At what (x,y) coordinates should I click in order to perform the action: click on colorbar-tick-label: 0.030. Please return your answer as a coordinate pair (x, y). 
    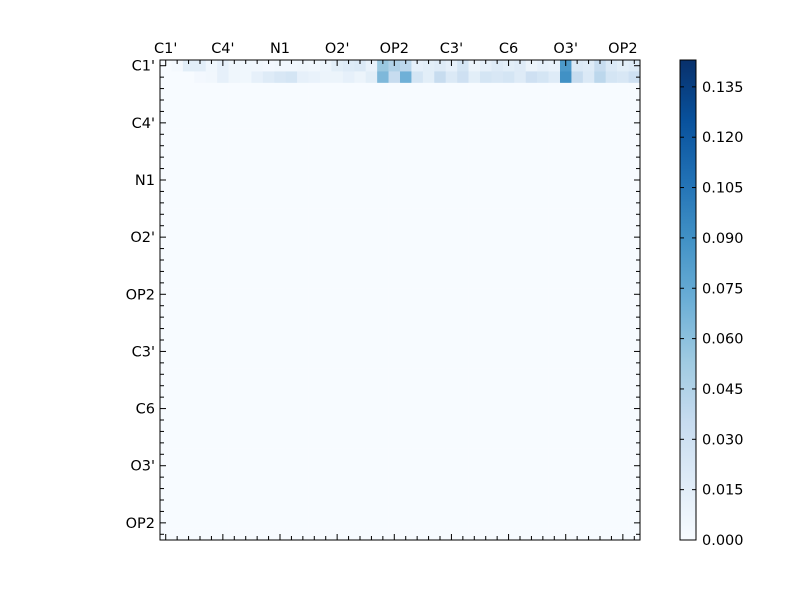
    Looking at the image, I should click on (723, 440).